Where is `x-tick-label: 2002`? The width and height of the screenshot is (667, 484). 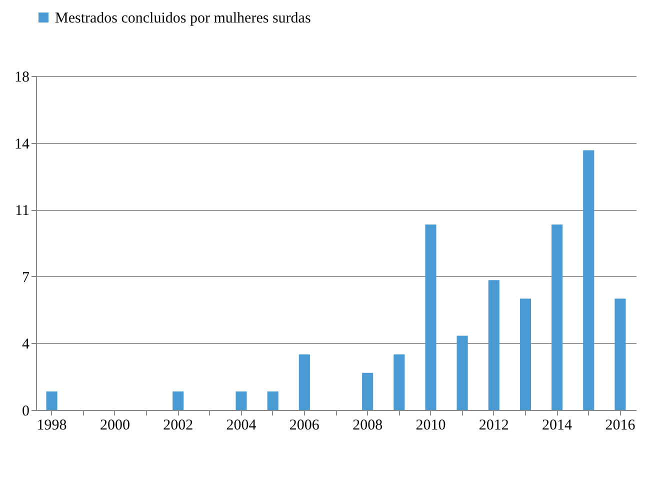 x-tick-label: 2002 is located at coordinates (178, 426).